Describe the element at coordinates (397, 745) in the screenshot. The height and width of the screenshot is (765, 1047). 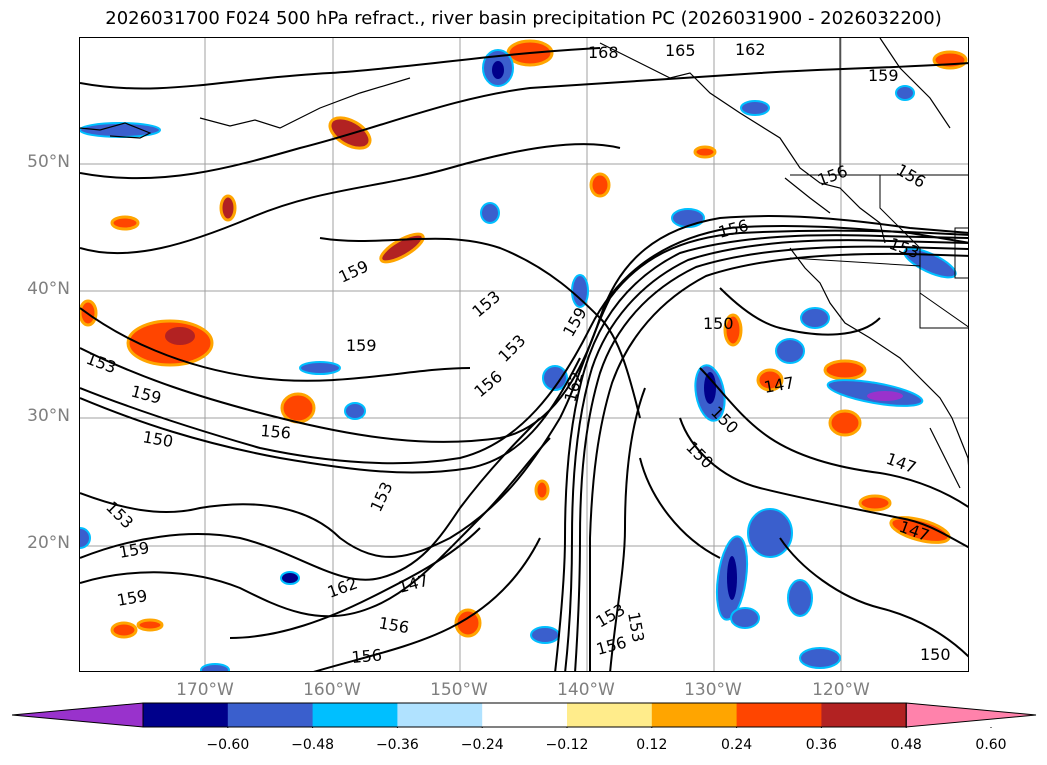
I see `colorbar-tick-label: −0.36` at that location.